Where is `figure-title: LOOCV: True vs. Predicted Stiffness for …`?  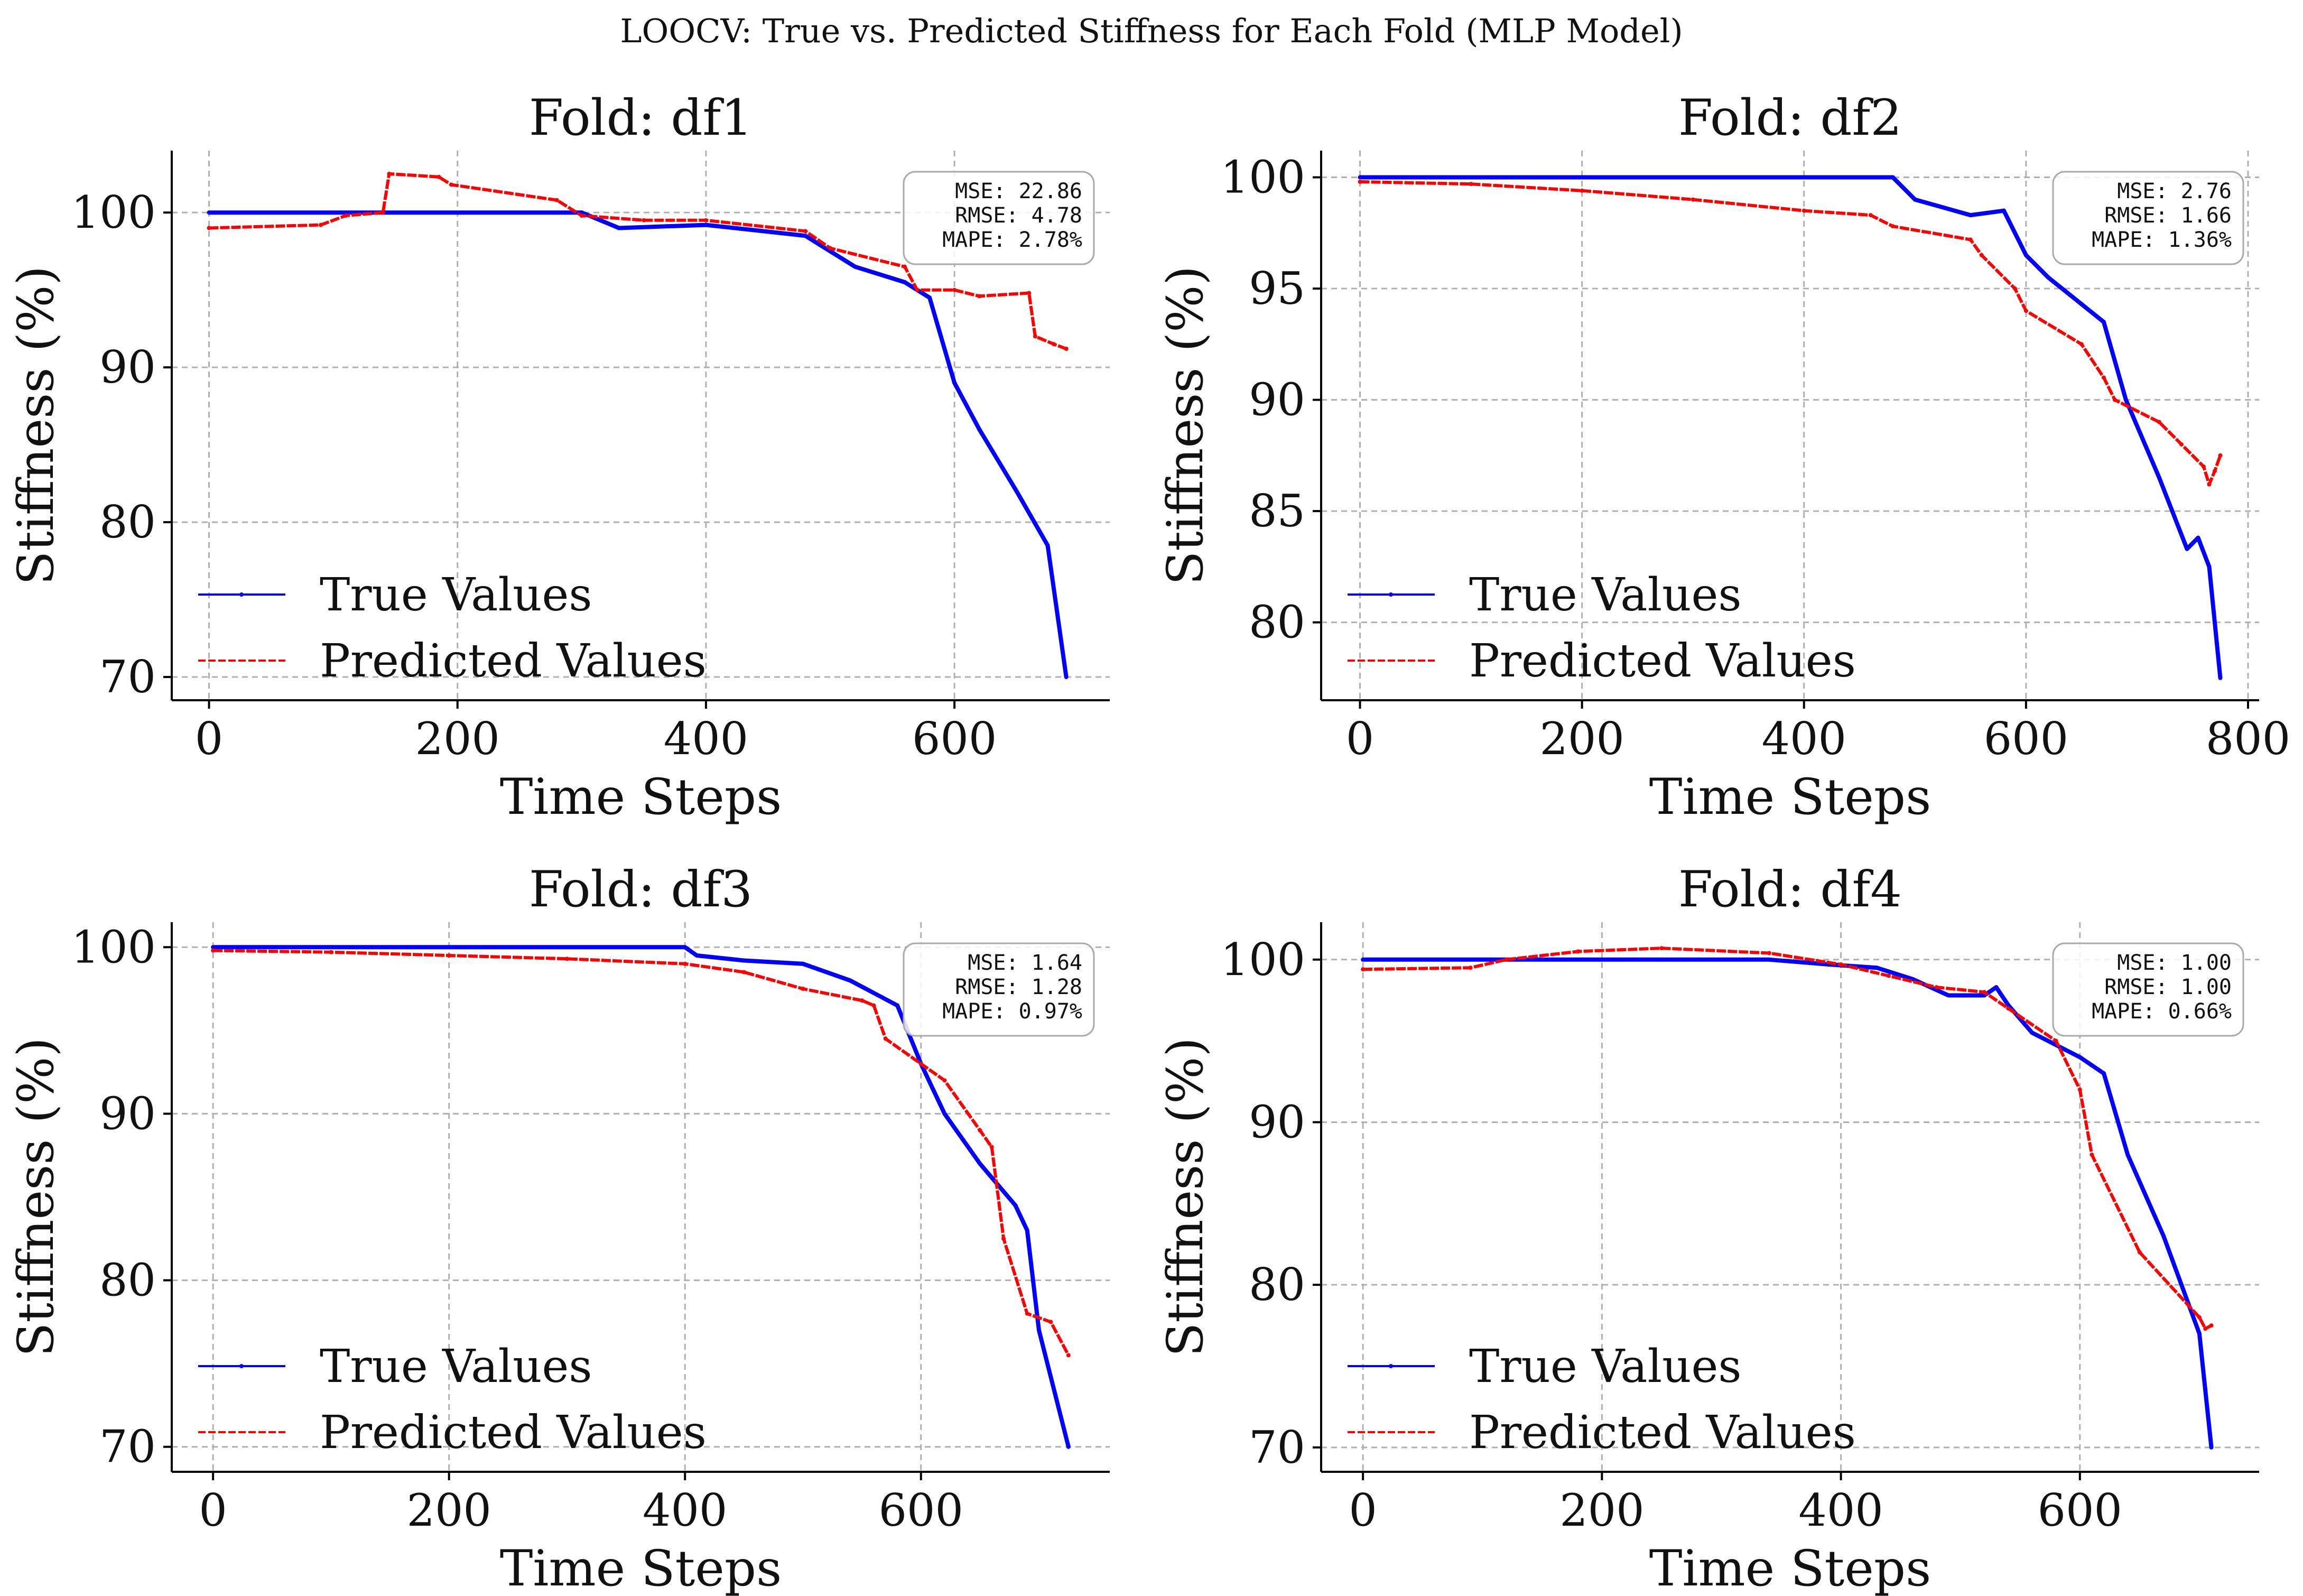 figure-title: LOOCV: True vs. Predicted Stiffness for … is located at coordinates (1151, 31).